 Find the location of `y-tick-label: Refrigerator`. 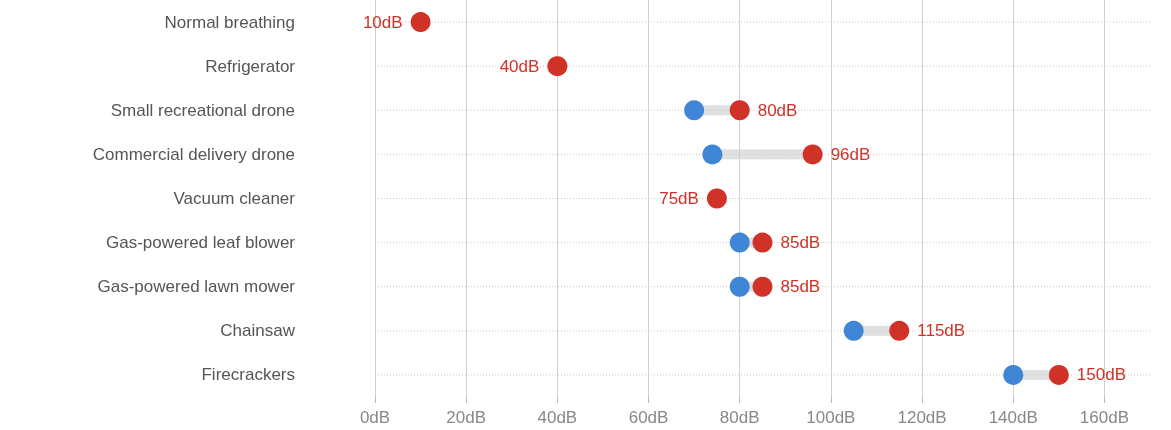

y-tick-label: Refrigerator is located at coordinates (250, 66).